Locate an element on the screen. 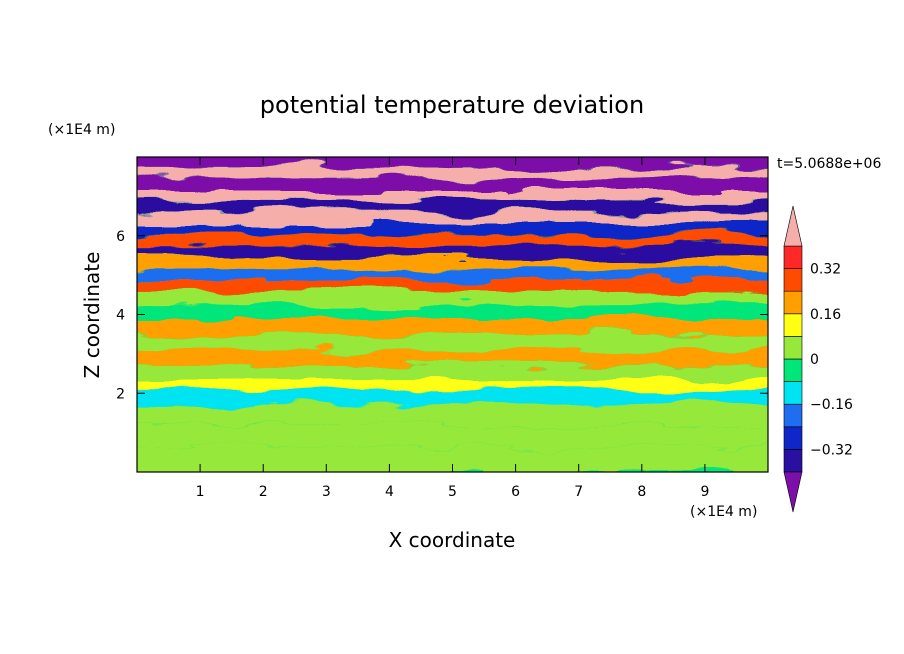 This screenshot has height=654, width=904. x-tick-label: 2 is located at coordinates (263, 492).